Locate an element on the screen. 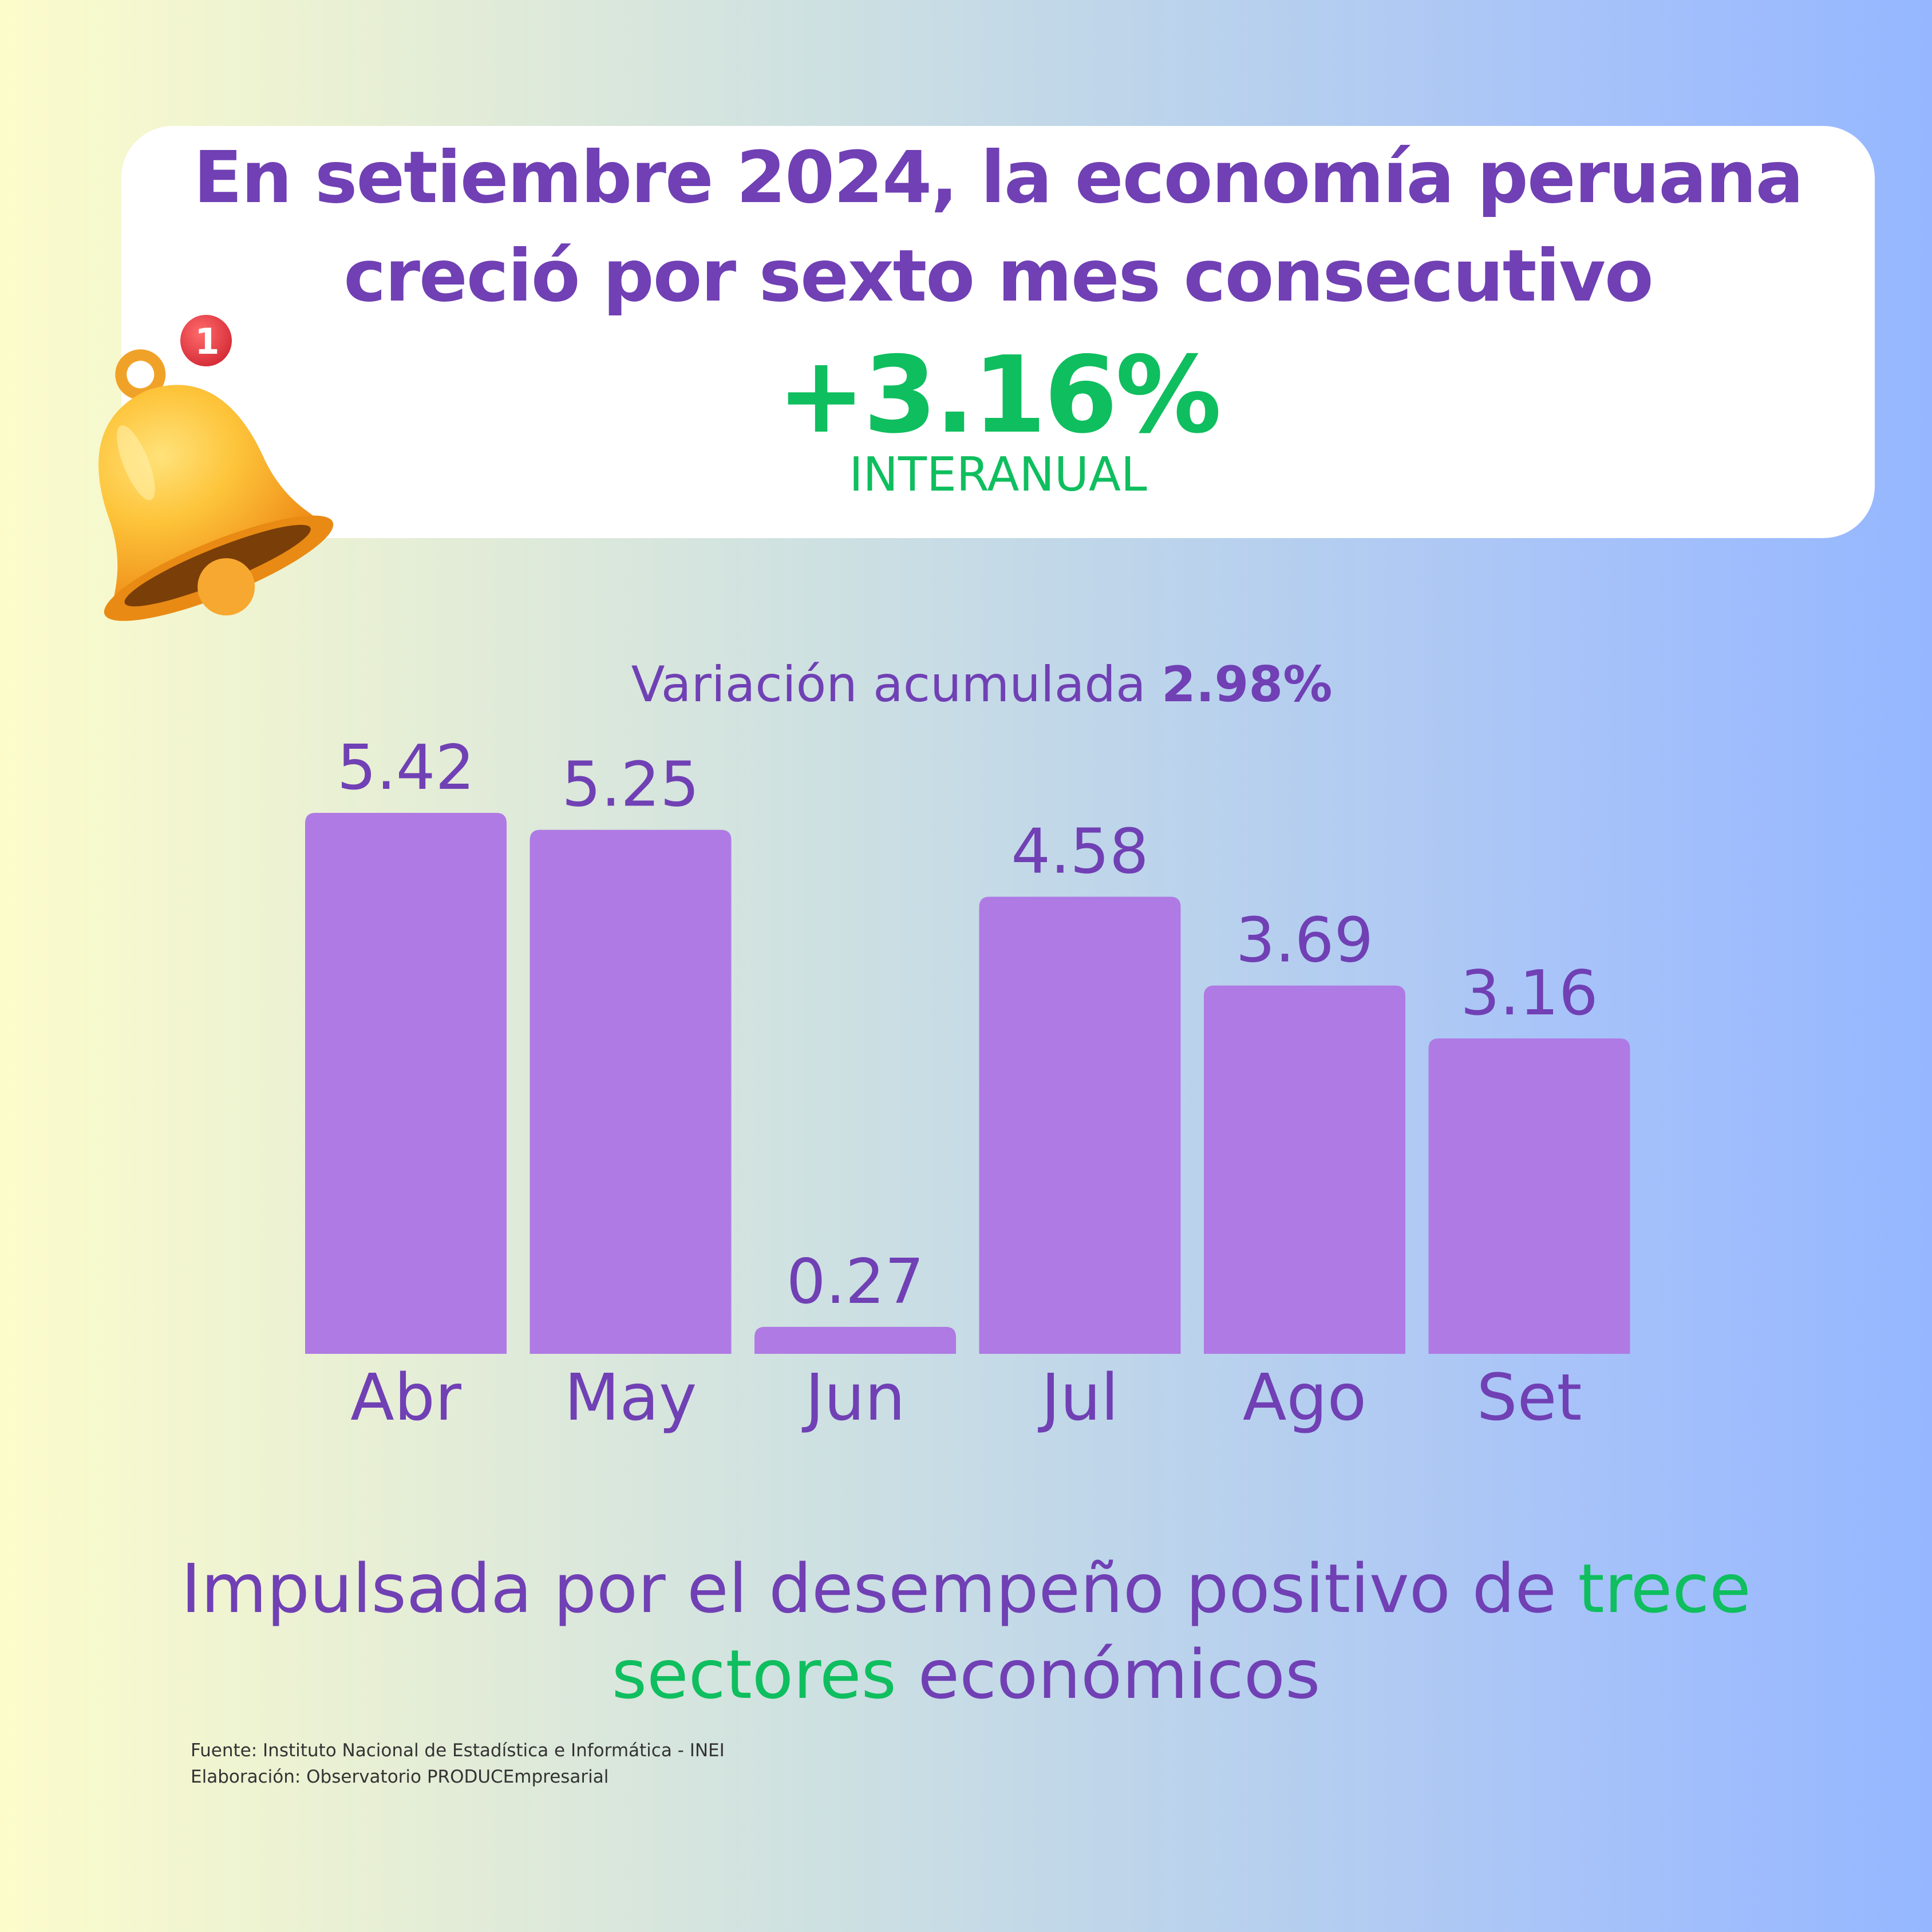 The width and height of the screenshot is (1932, 1932). subtitle-prefix: Variación acumulada is located at coordinates (888, 684).